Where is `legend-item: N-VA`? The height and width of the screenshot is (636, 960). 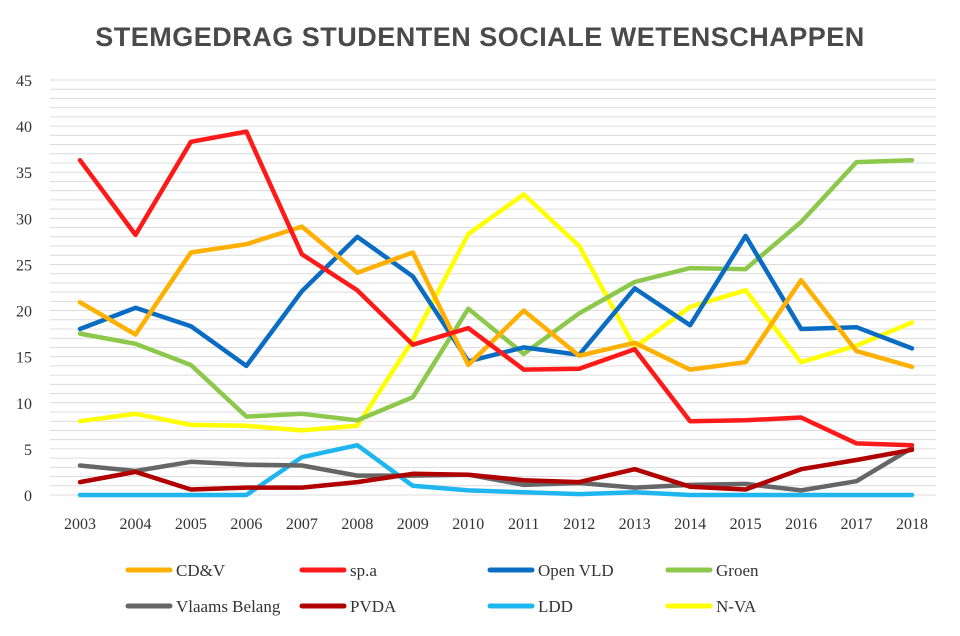 legend-item: N-VA is located at coordinates (711, 606).